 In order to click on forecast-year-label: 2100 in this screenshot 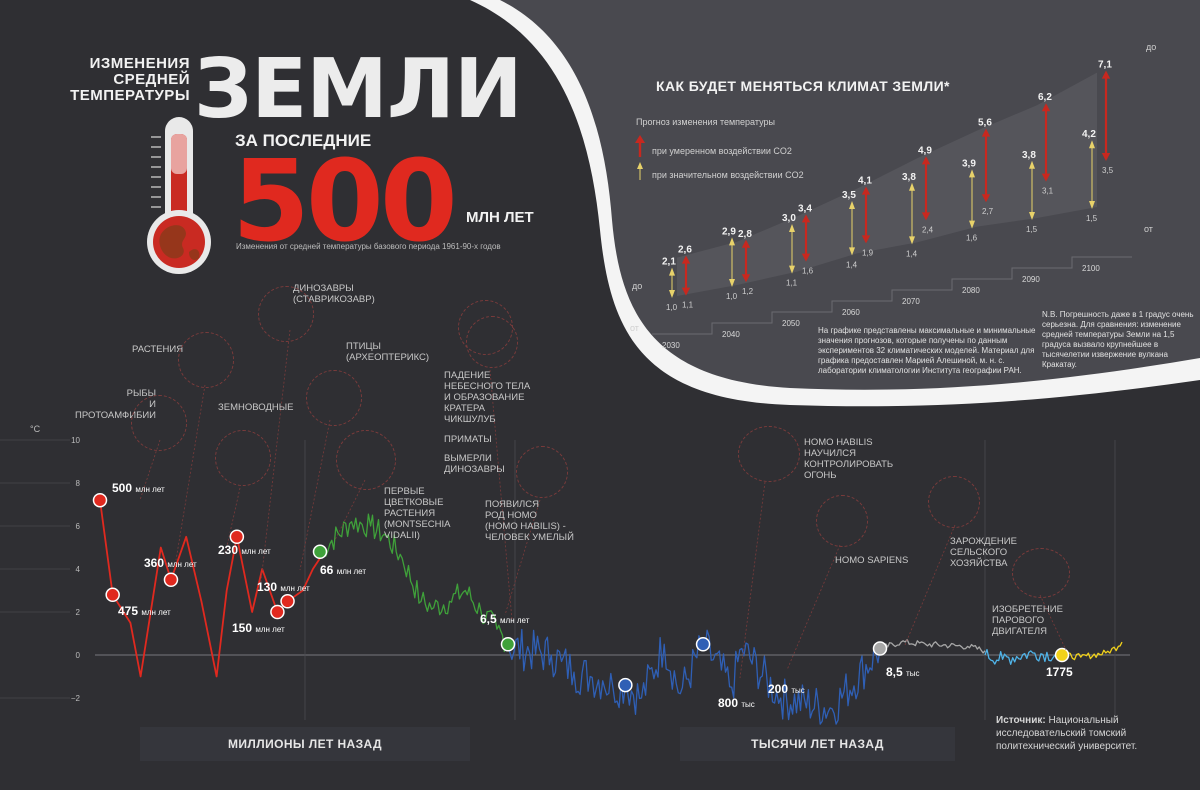, I will do `click(1091, 268)`.